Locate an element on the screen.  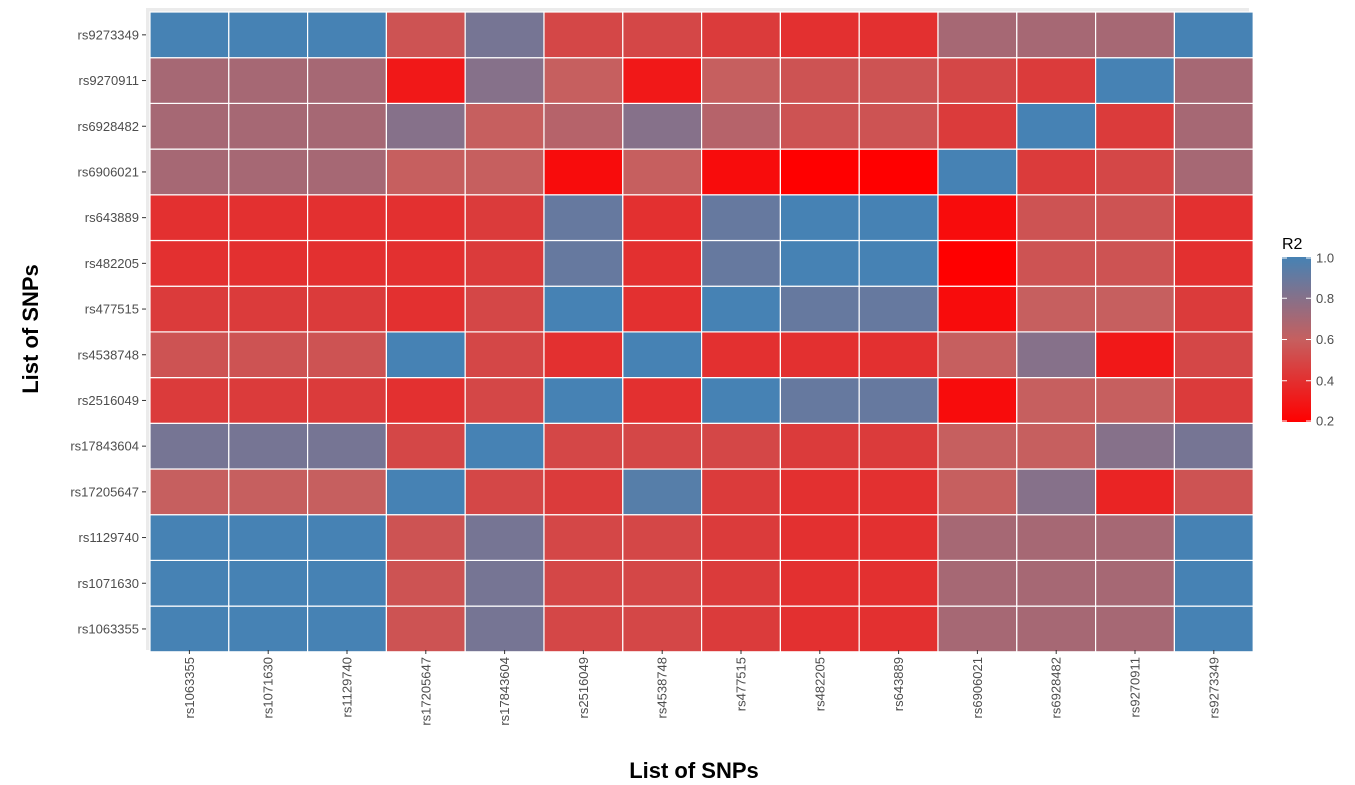
legend-tick-label: 0.6 is located at coordinates (1325, 339).